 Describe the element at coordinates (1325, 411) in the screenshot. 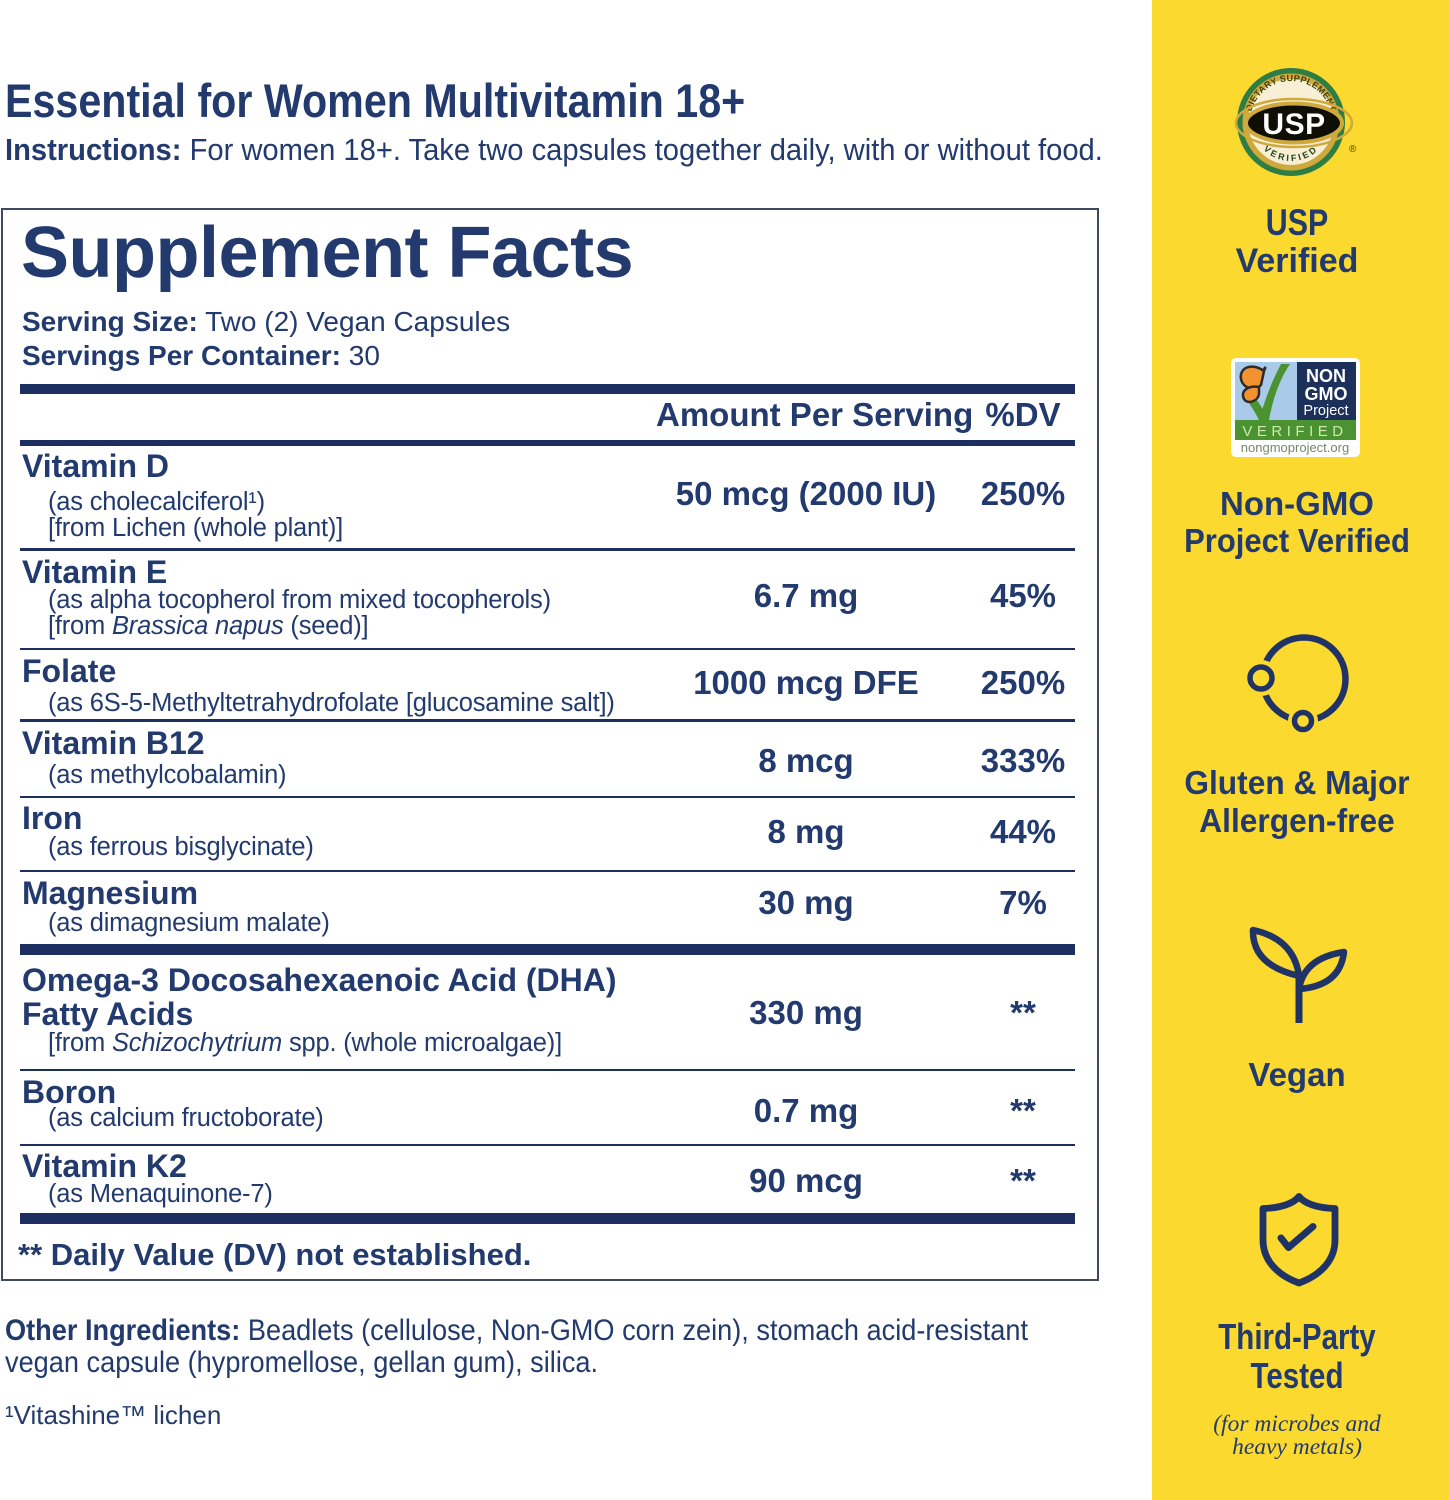

I see `svg-text: Project` at that location.